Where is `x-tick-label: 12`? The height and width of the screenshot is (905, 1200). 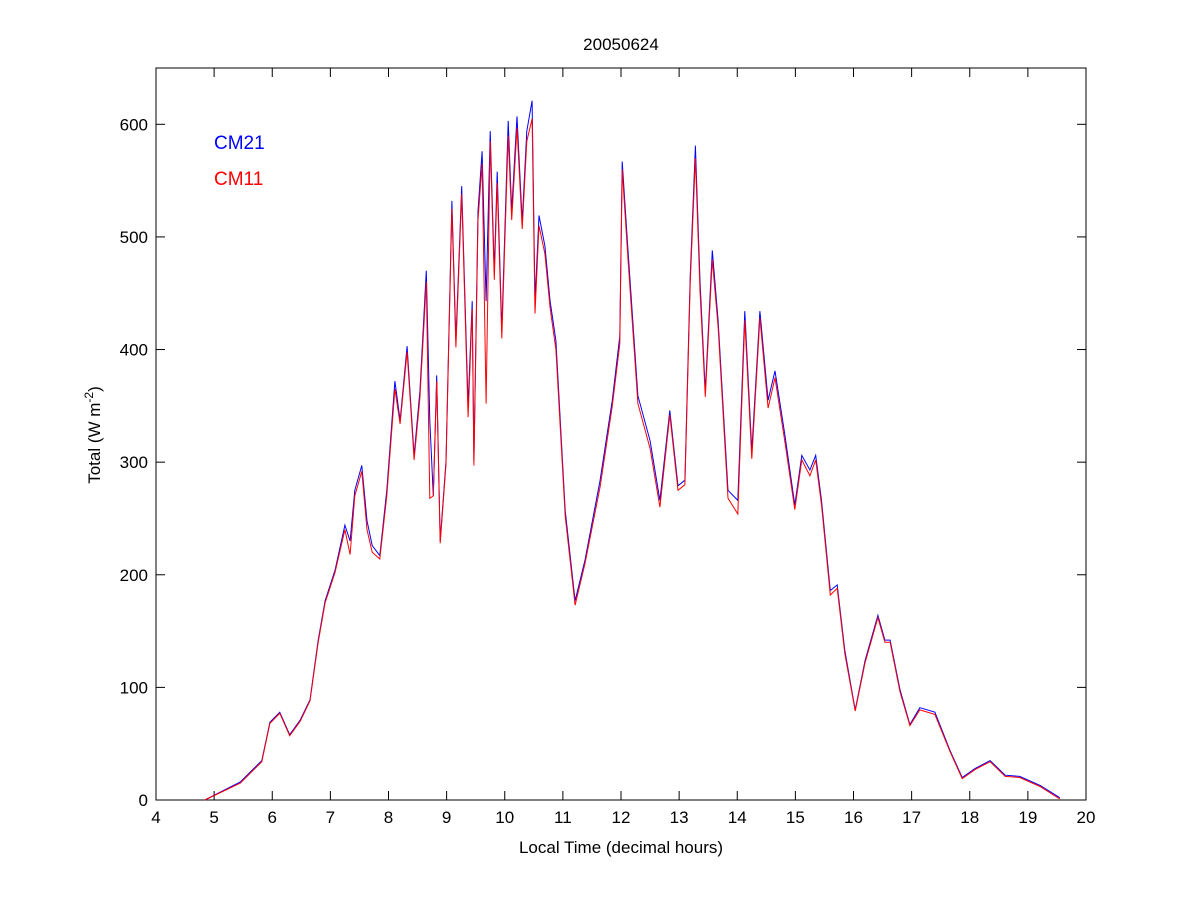
x-tick-label: 12 is located at coordinates (621, 817).